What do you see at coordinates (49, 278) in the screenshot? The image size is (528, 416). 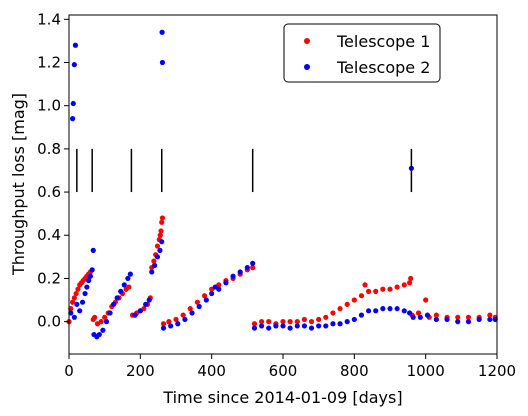 I see `y-tick-label-1: 0.2` at bounding box center [49, 278].